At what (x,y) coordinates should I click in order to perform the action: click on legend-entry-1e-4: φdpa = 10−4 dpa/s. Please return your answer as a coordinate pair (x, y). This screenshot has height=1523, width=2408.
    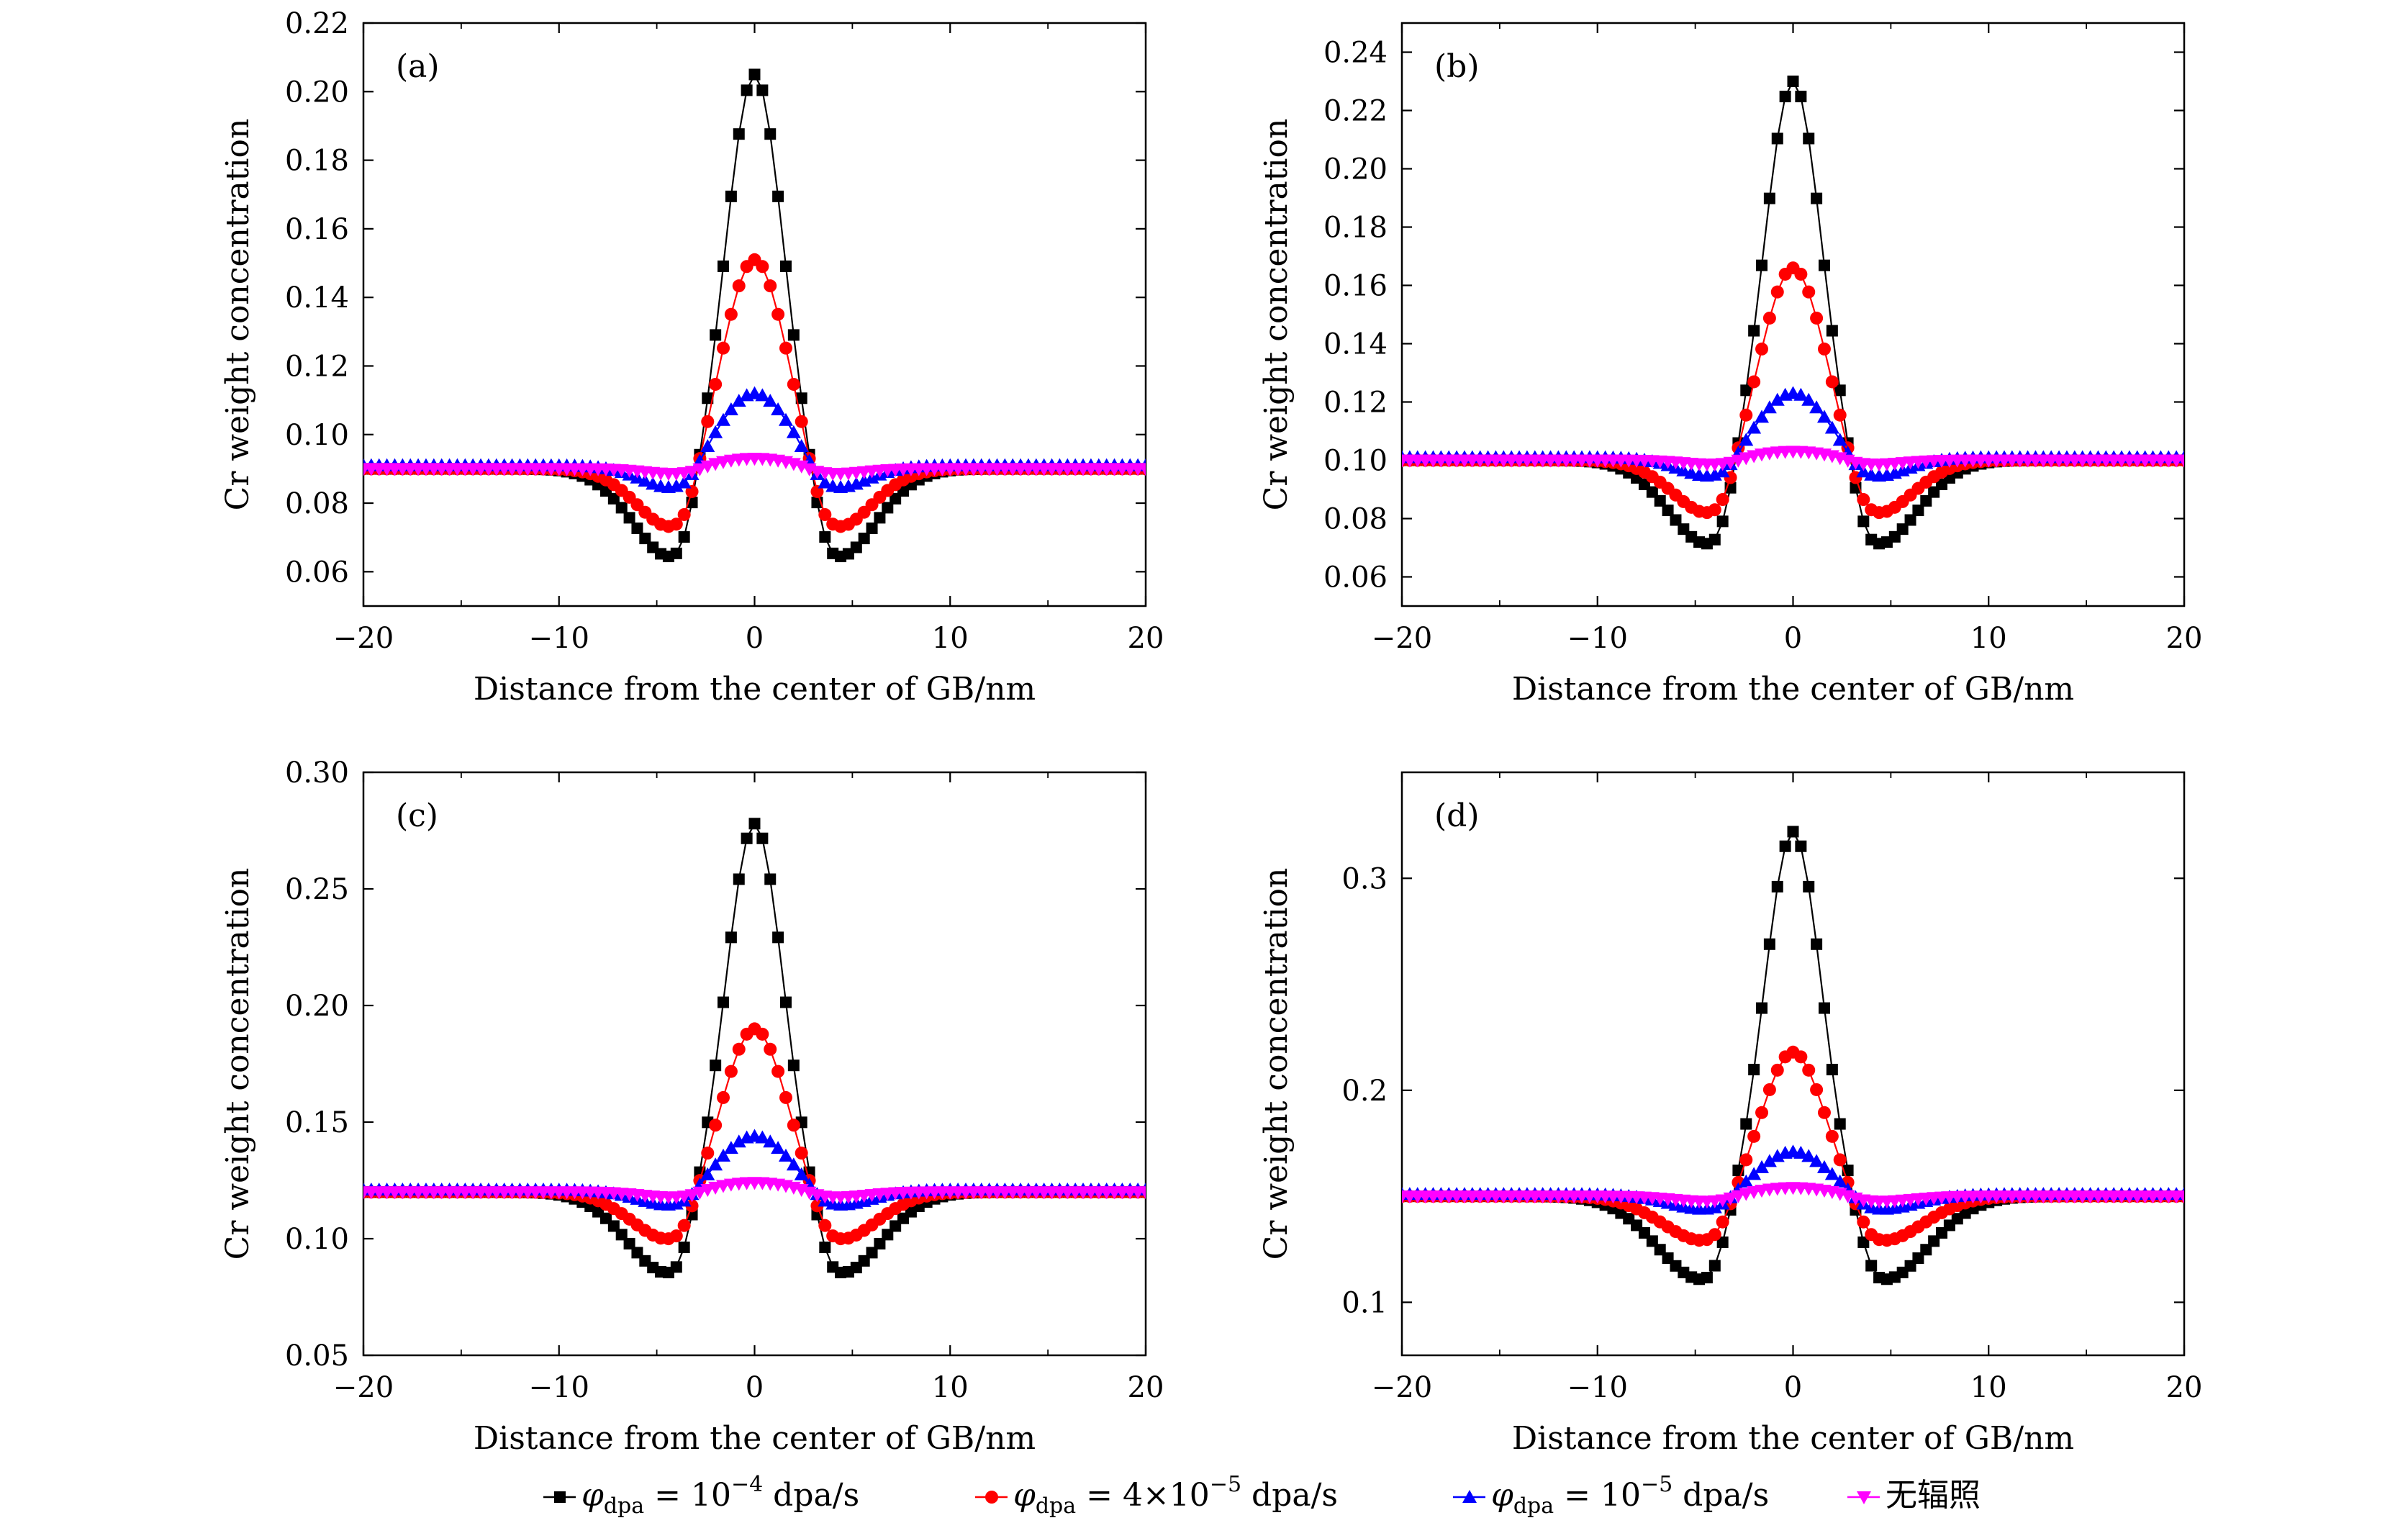
    Looking at the image, I should click on (701, 1496).